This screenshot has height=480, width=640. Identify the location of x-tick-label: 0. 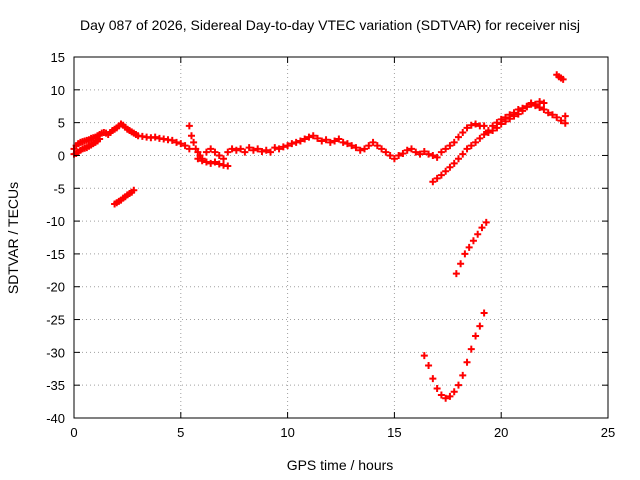
(73, 432).